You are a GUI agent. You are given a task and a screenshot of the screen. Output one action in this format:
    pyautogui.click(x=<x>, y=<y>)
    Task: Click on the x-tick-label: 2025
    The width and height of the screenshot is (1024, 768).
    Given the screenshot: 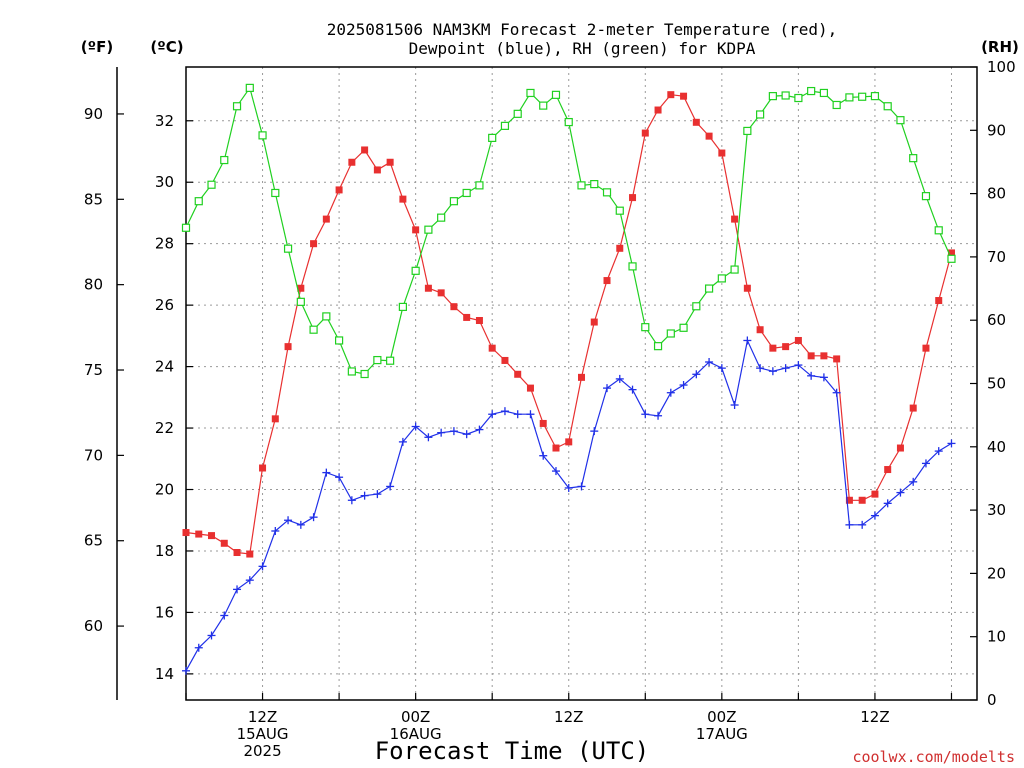 What is the action you would take?
    pyautogui.click(x=262, y=751)
    